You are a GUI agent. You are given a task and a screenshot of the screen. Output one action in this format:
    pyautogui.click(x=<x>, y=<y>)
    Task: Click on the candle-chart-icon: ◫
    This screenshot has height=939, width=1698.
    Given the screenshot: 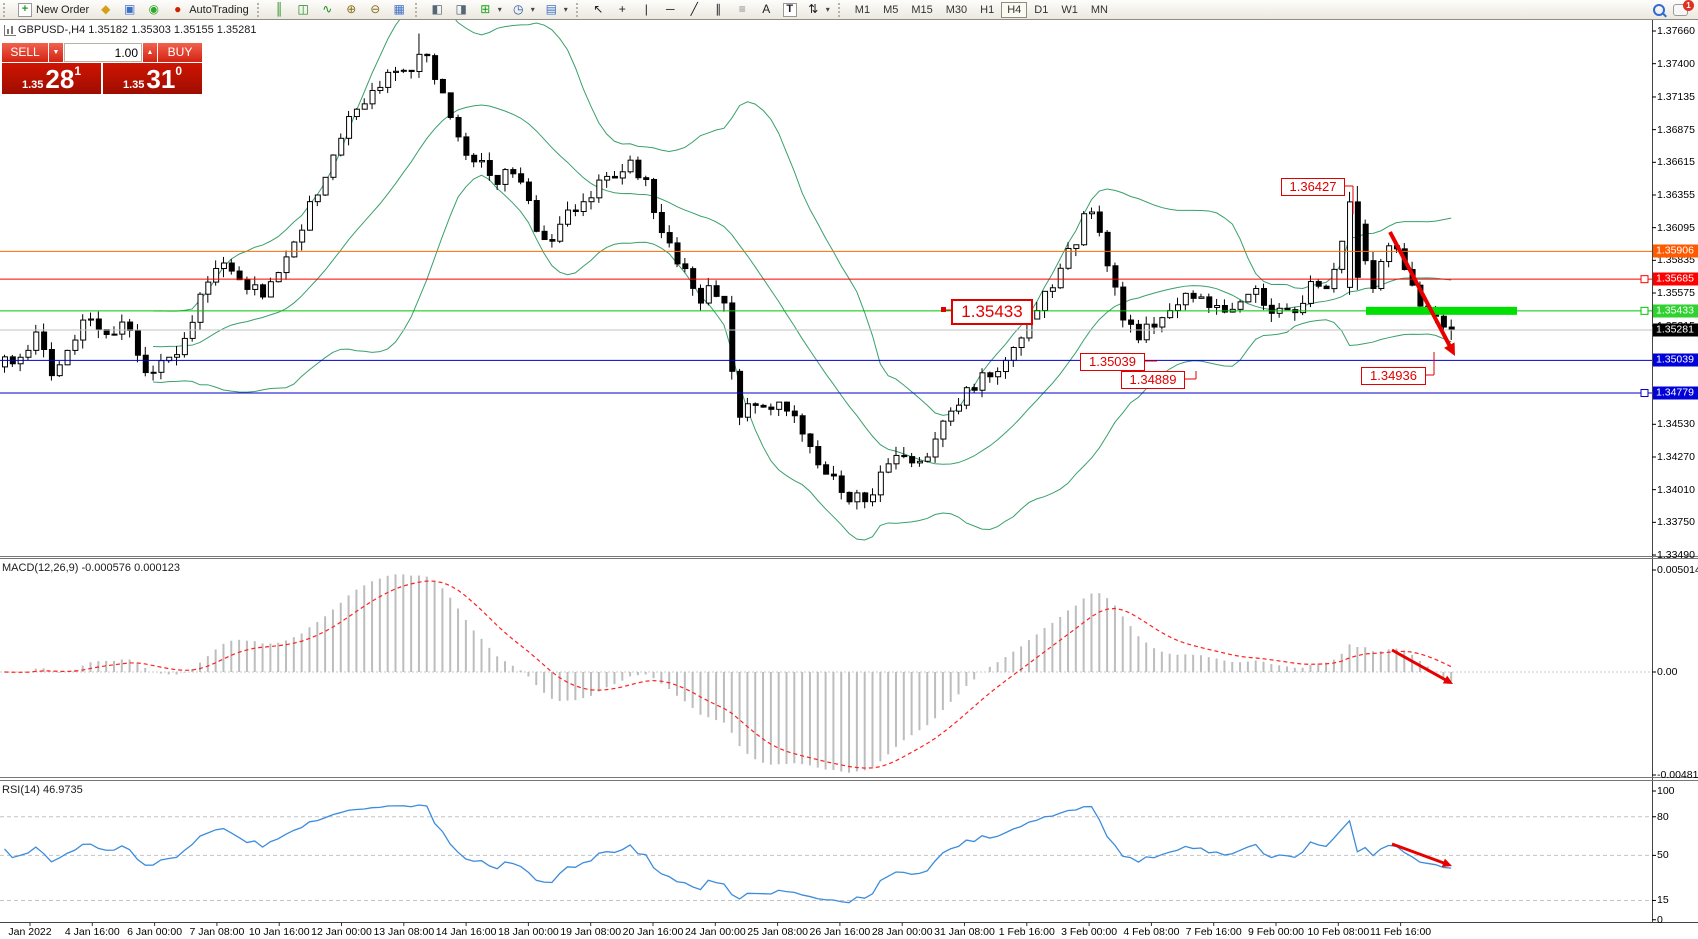 What is the action you would take?
    pyautogui.click(x=303, y=9)
    